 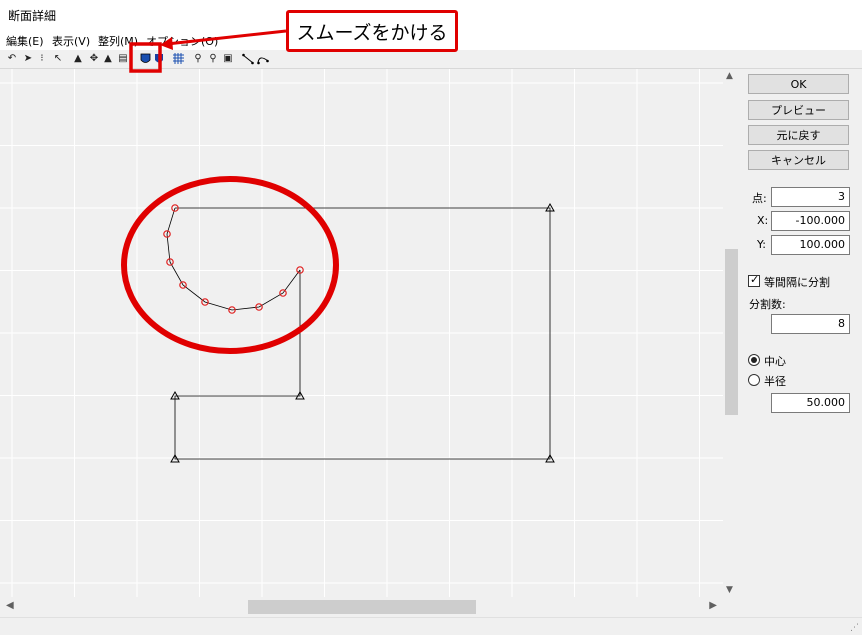 I want to click on scroll-up-icon: ▲, so click(x=729, y=76).